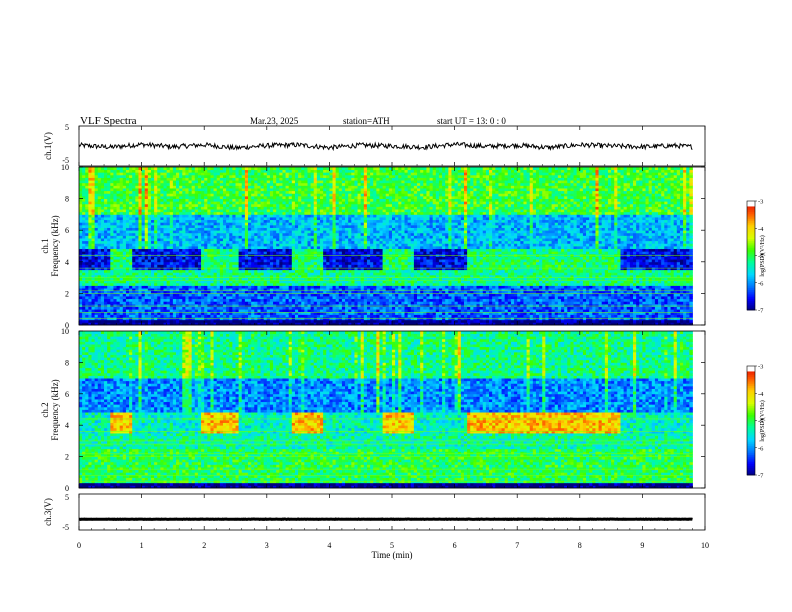 The image size is (792, 612). What do you see at coordinates (48, 146) in the screenshot?
I see `ch1-ylabel: ch.1(V)` at bounding box center [48, 146].